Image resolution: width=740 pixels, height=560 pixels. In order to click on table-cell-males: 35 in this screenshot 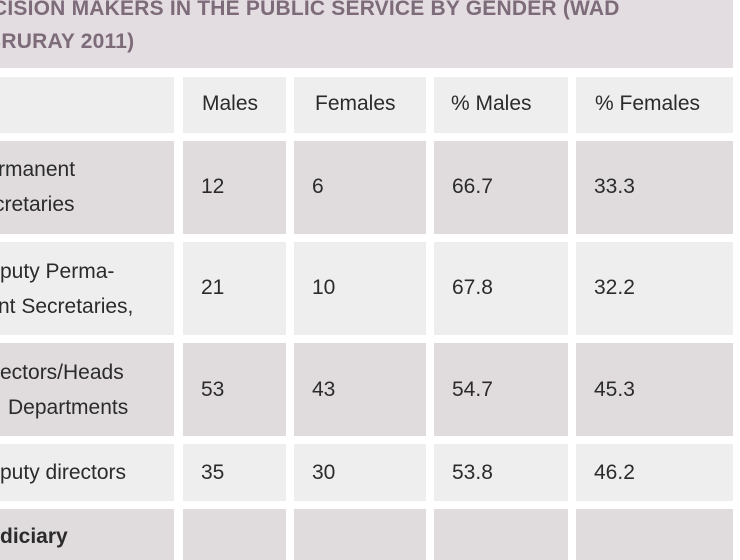, I will do `click(234, 472)`.